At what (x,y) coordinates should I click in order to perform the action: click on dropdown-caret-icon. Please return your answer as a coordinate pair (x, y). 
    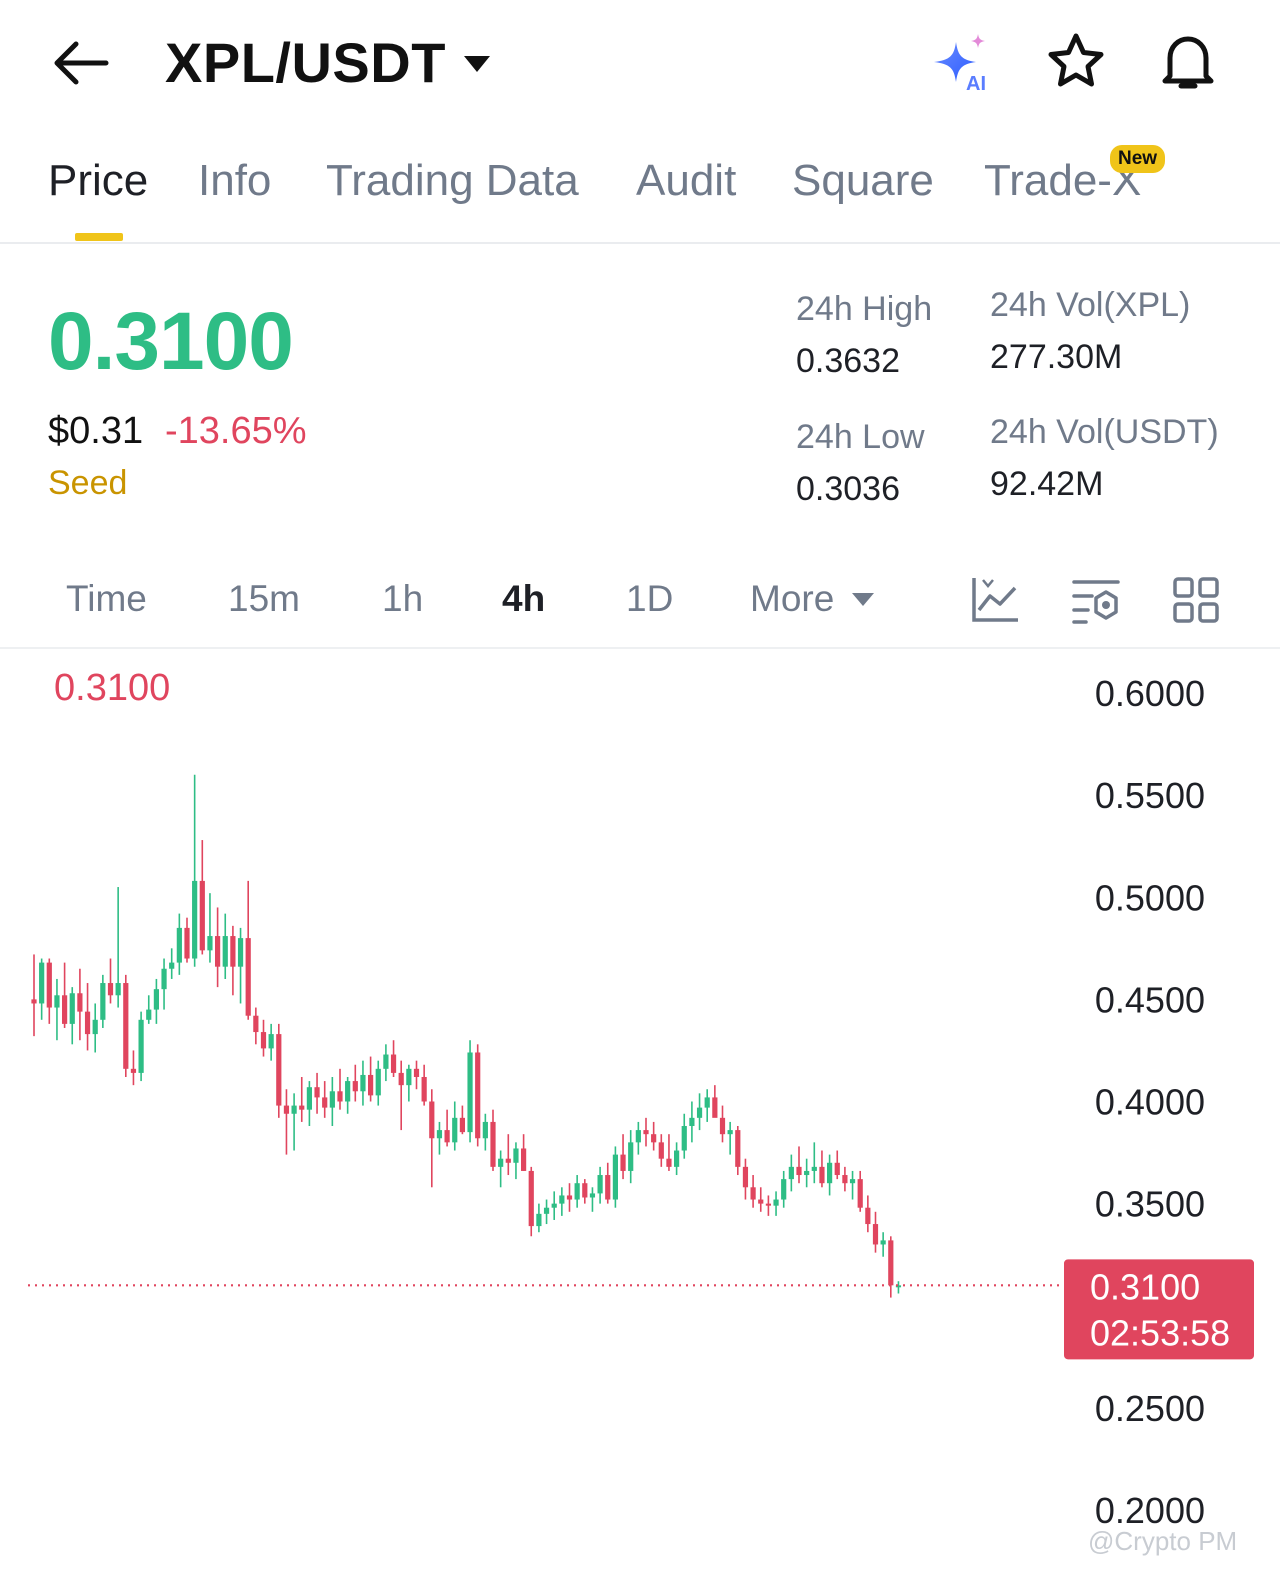
    Looking at the image, I should click on (477, 63).